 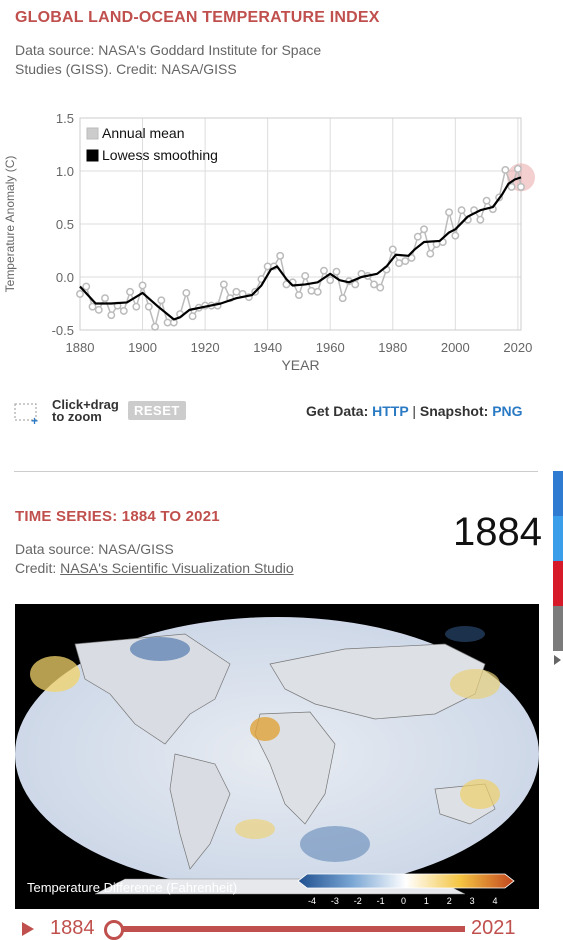 What do you see at coordinates (157, 410) in the screenshot?
I see `reset-button: RESET` at bounding box center [157, 410].